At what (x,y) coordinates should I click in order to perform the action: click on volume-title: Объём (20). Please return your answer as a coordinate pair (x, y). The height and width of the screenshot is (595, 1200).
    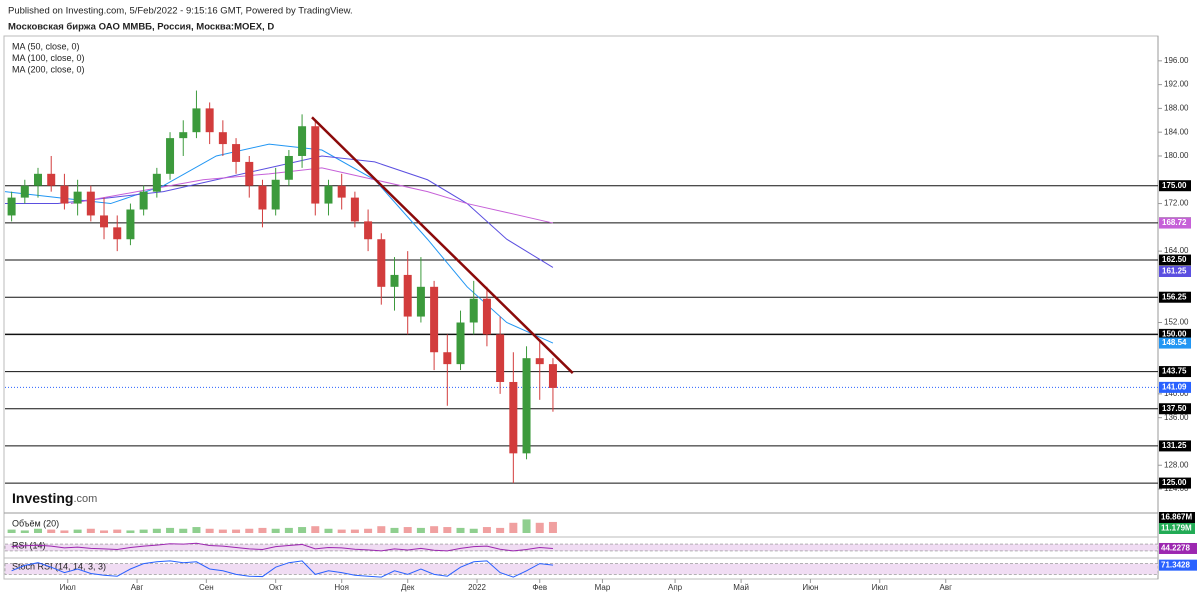
    Looking at the image, I should click on (35, 523).